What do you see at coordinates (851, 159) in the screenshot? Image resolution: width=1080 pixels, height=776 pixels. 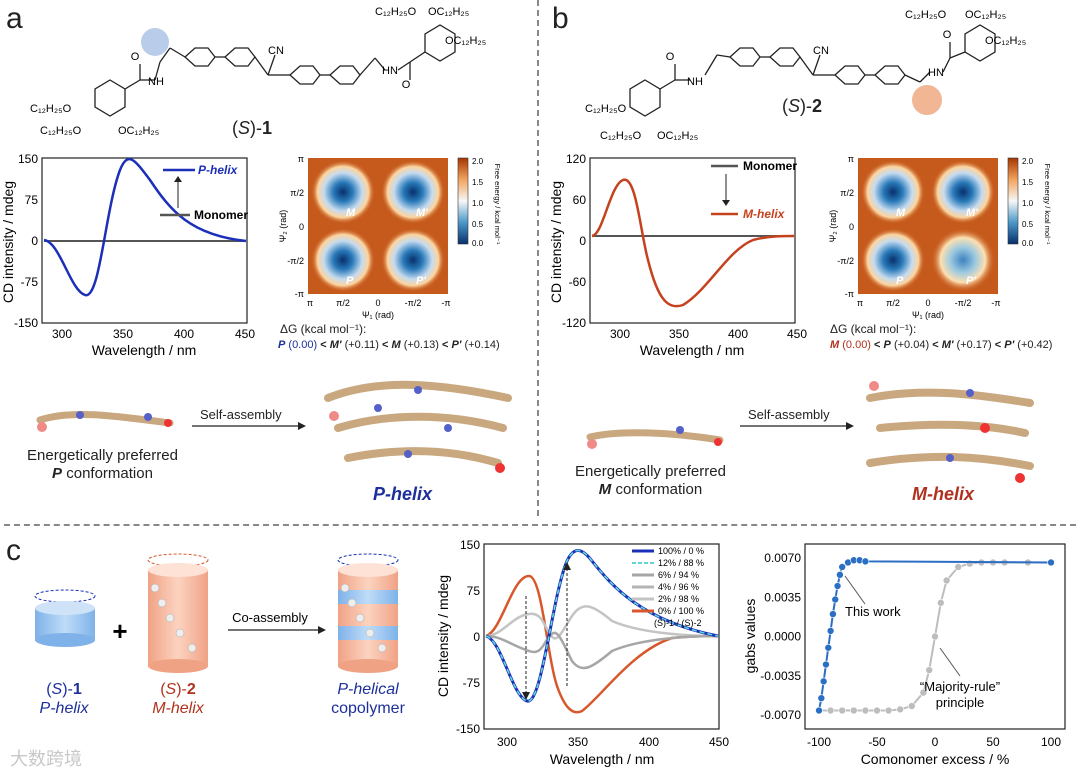 I see `map-b-ytick-1: π` at bounding box center [851, 159].